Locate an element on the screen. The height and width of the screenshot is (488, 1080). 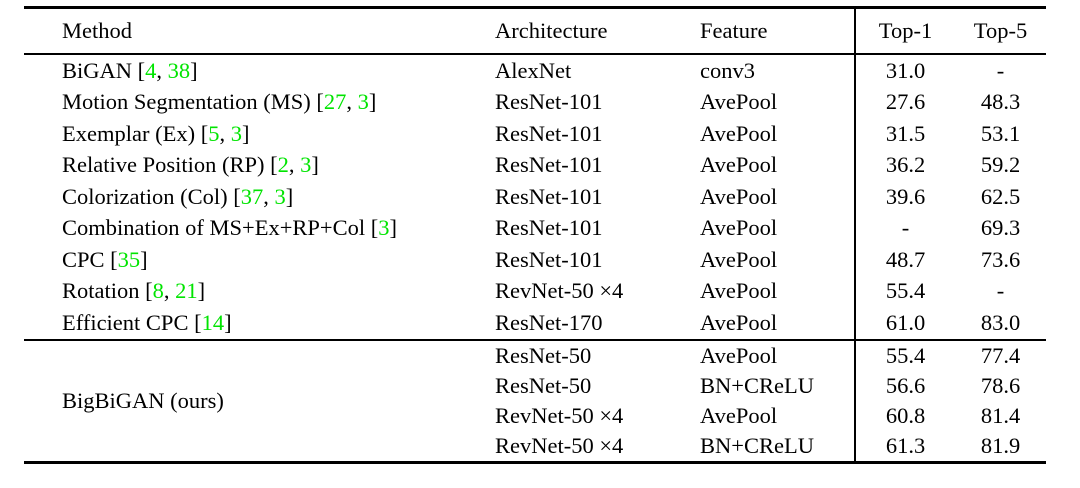
table-row: ResNet-50 BN+CReLU 56.6 78.6 is located at coordinates (535, 385).